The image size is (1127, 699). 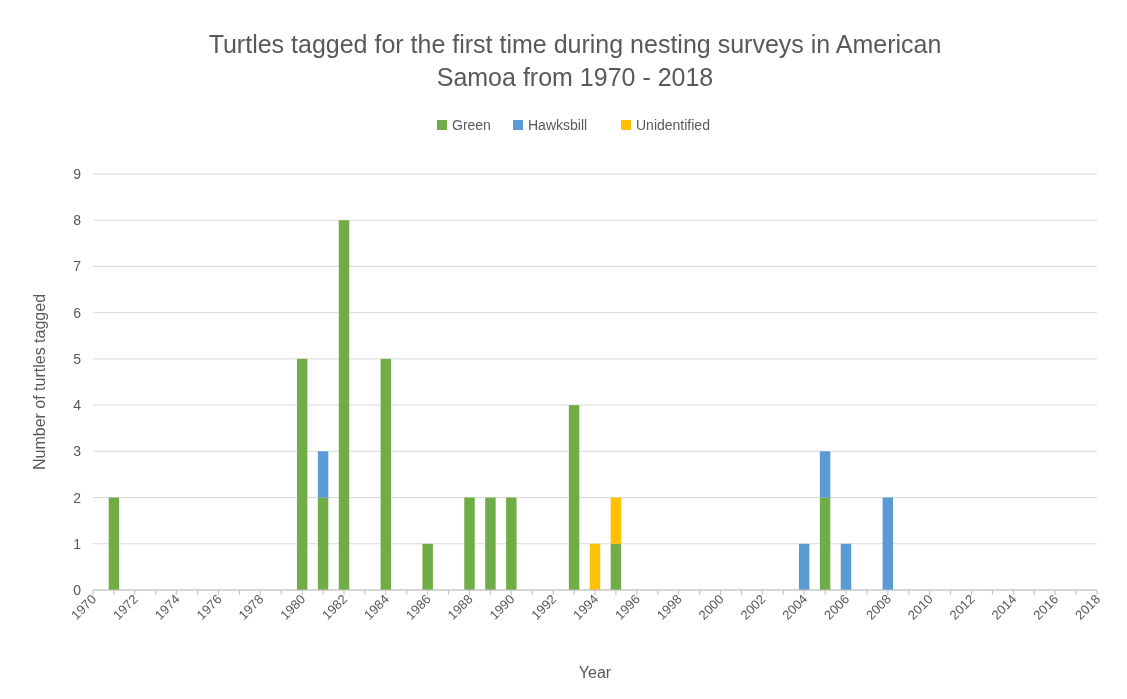 What do you see at coordinates (77, 543) in the screenshot?
I see `y-tick-label: 1` at bounding box center [77, 543].